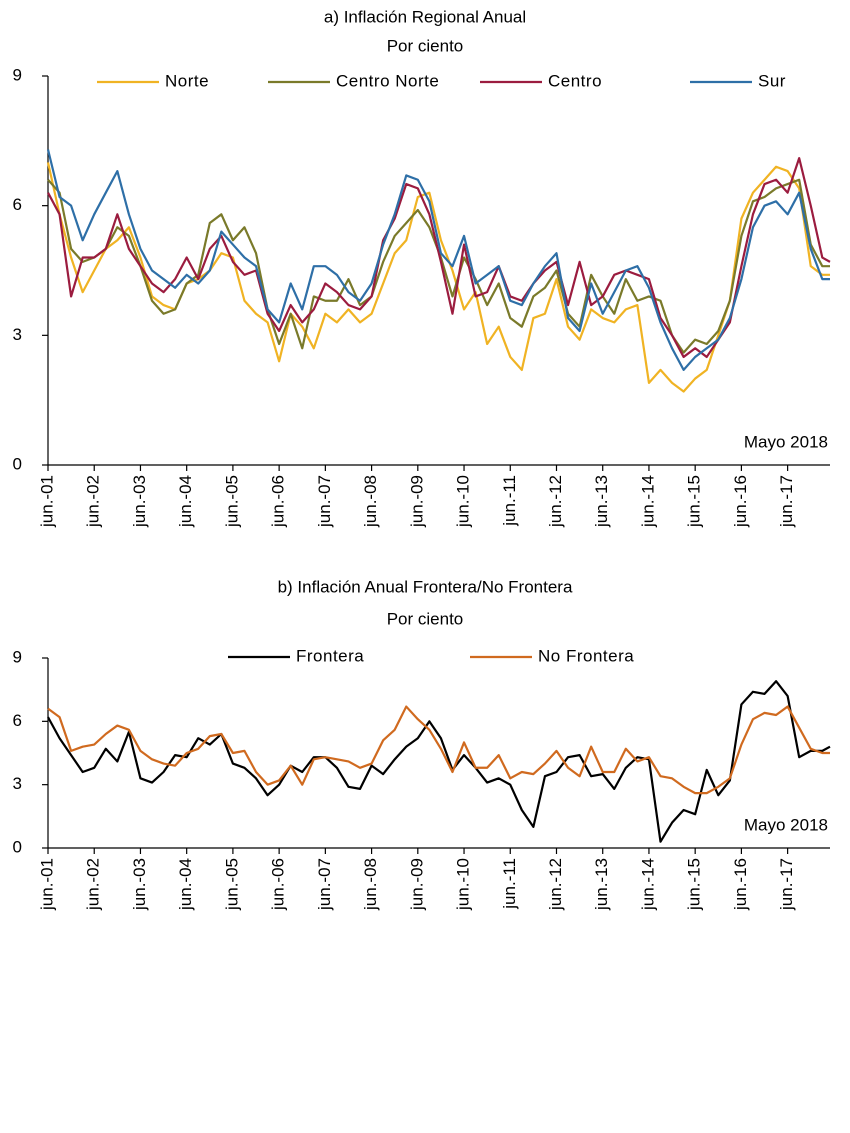 The image size is (850, 1133). Describe the element at coordinates (187, 80) in the screenshot. I see `legend-label: Norte` at that location.